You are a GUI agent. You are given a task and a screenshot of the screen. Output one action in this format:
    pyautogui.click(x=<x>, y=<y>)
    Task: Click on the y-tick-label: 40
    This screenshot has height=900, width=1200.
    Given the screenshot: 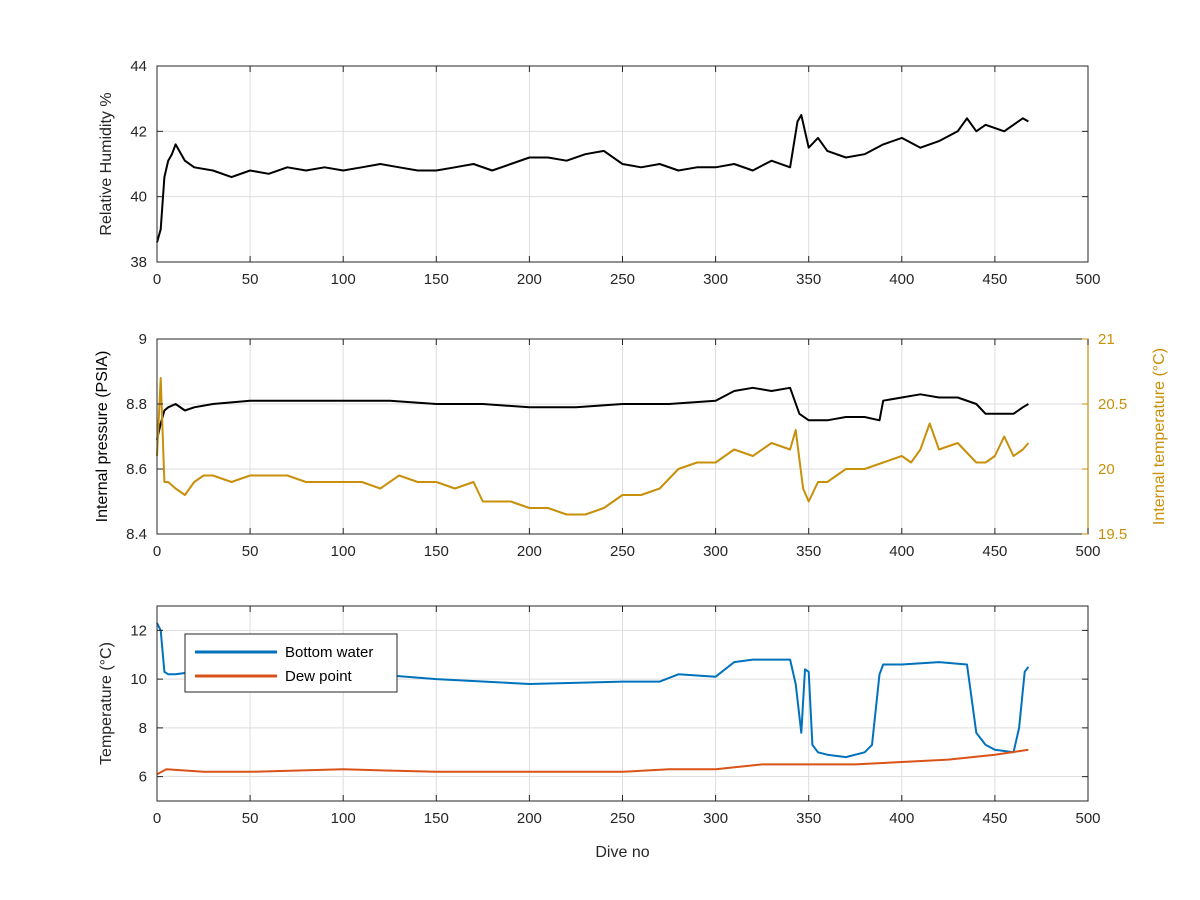 What is the action you would take?
    pyautogui.click(x=138, y=197)
    